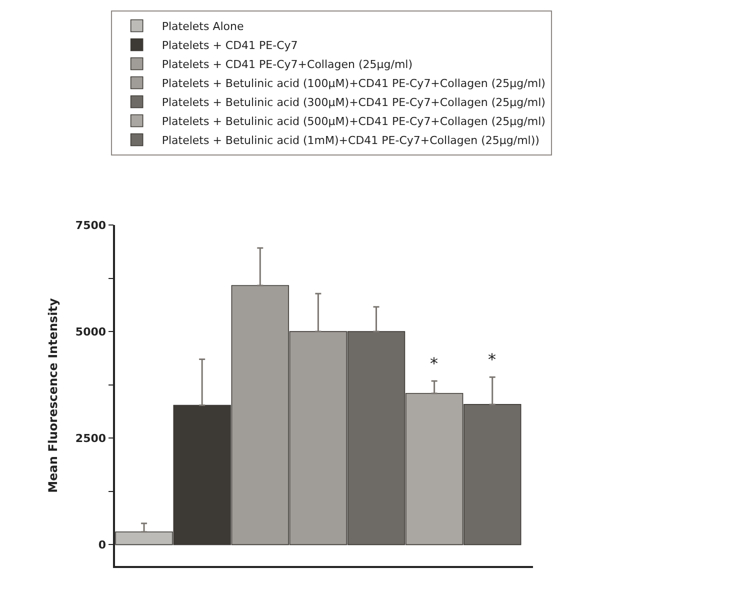 The height and width of the screenshot is (606, 750). I want to click on legend-label: Platelets + Betulinic acid (1mM)+CD41 PE-Cy7+Collagen (25µg/ml)), so click(351, 141).